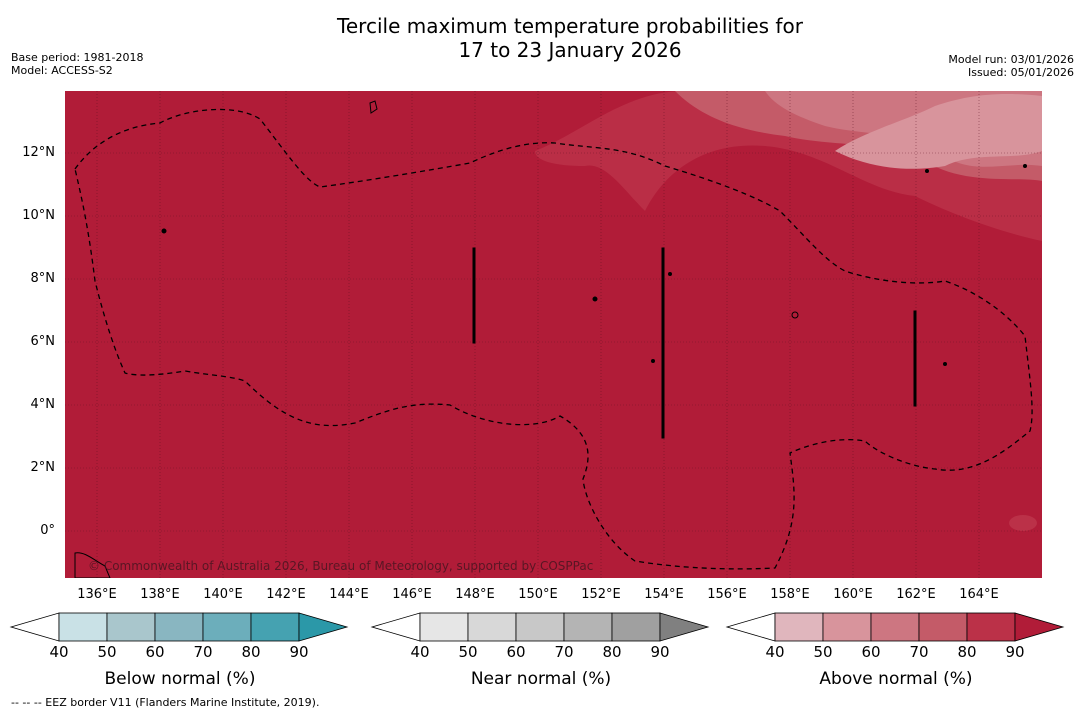 This screenshot has height=713, width=1085. Describe the element at coordinates (601, 594) in the screenshot. I see `lon-label-152e: 152°E` at that location.